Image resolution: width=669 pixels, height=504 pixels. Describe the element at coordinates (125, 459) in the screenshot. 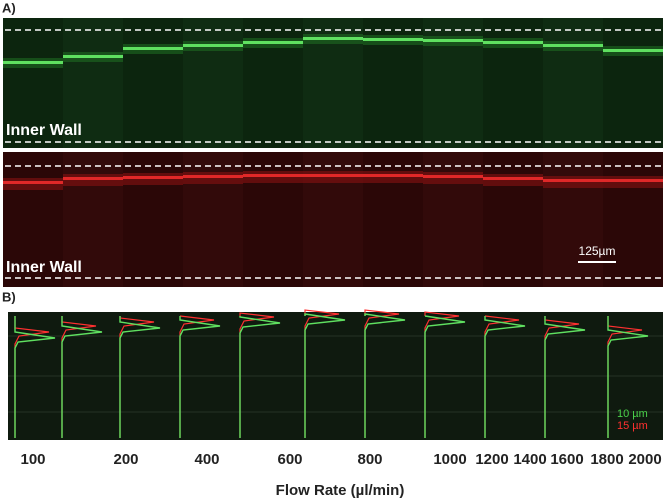

I see `flow-rate: 200` at that location.